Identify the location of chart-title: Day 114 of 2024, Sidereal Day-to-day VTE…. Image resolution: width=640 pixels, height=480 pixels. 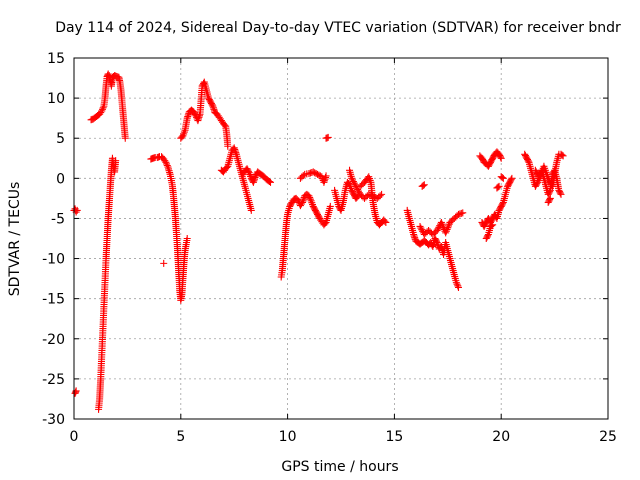
(338, 28).